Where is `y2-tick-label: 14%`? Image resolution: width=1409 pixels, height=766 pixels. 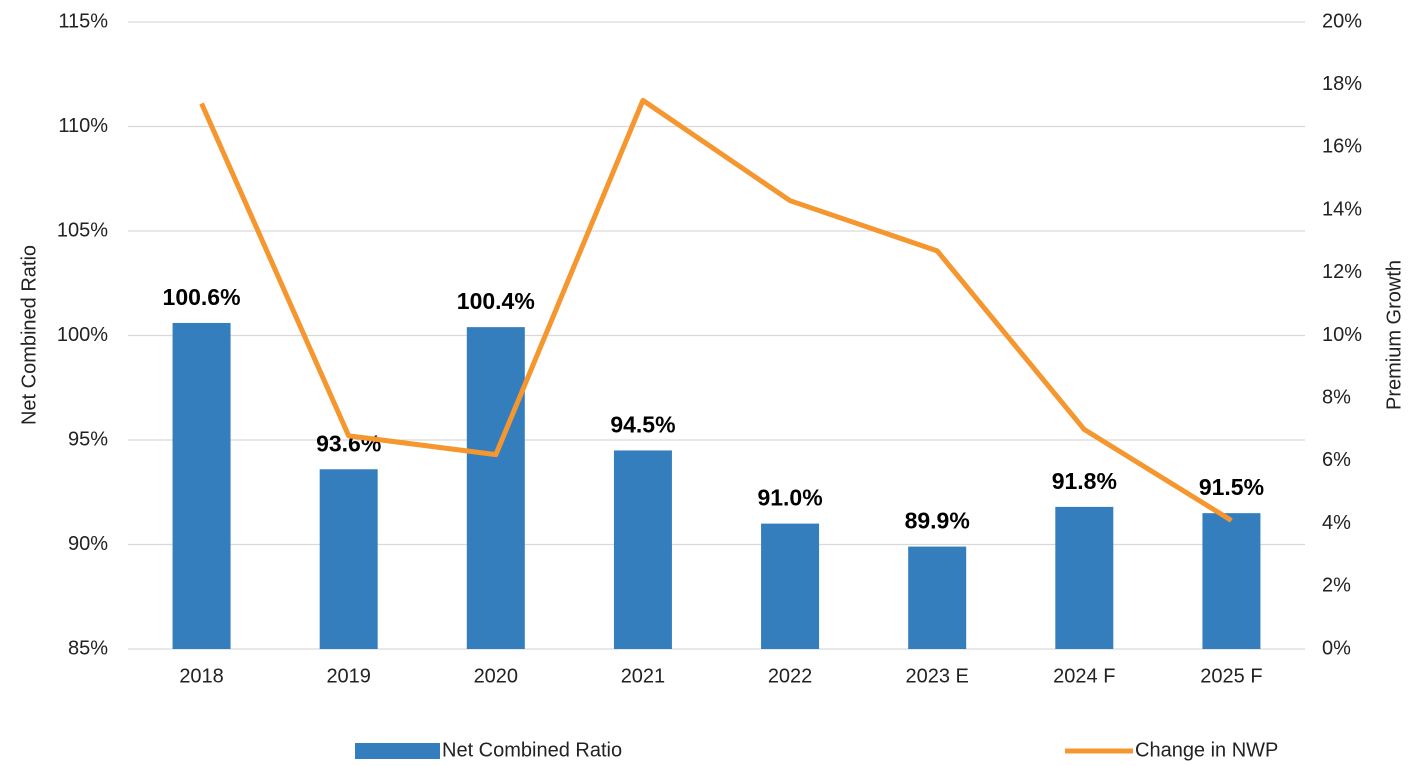 y2-tick-label: 14% is located at coordinates (1342, 209).